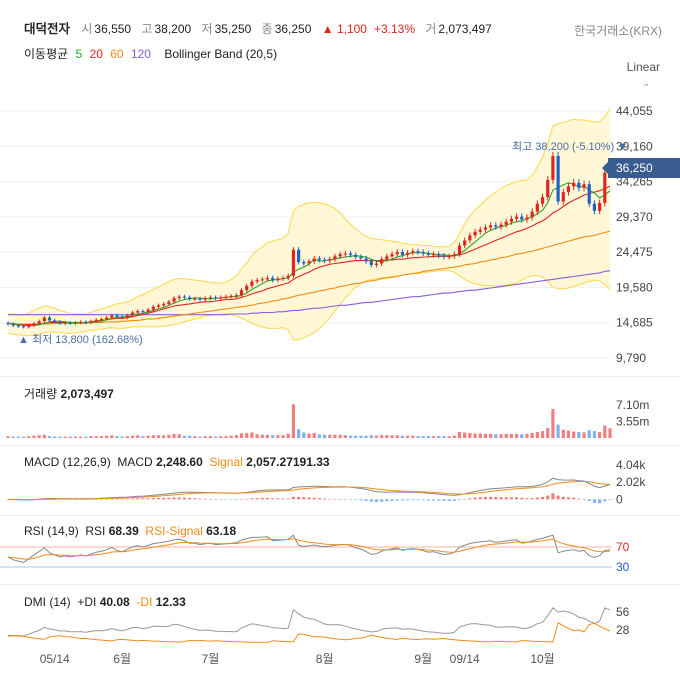 The image size is (680, 697). I want to click on chevron-down-icon: ⌄, so click(646, 83).